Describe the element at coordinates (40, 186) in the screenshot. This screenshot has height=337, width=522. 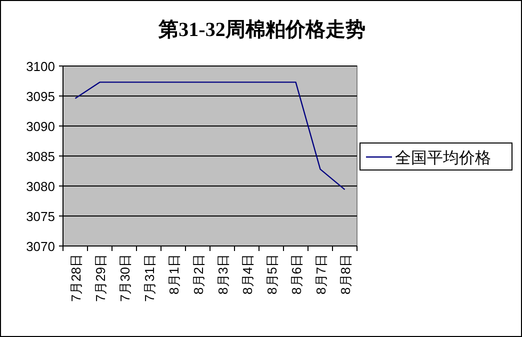
I see `y-tick-label: 3080` at that location.